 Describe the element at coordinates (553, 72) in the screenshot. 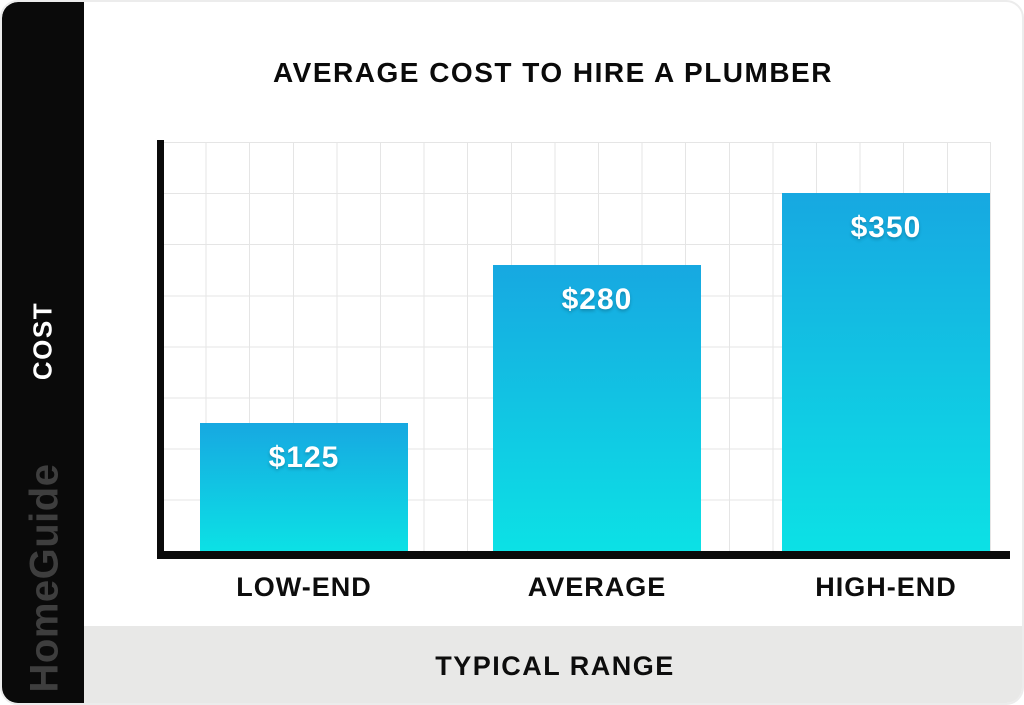

I see `chart-title: AVERAGE COST TO HIRE A PLUMBER` at that location.